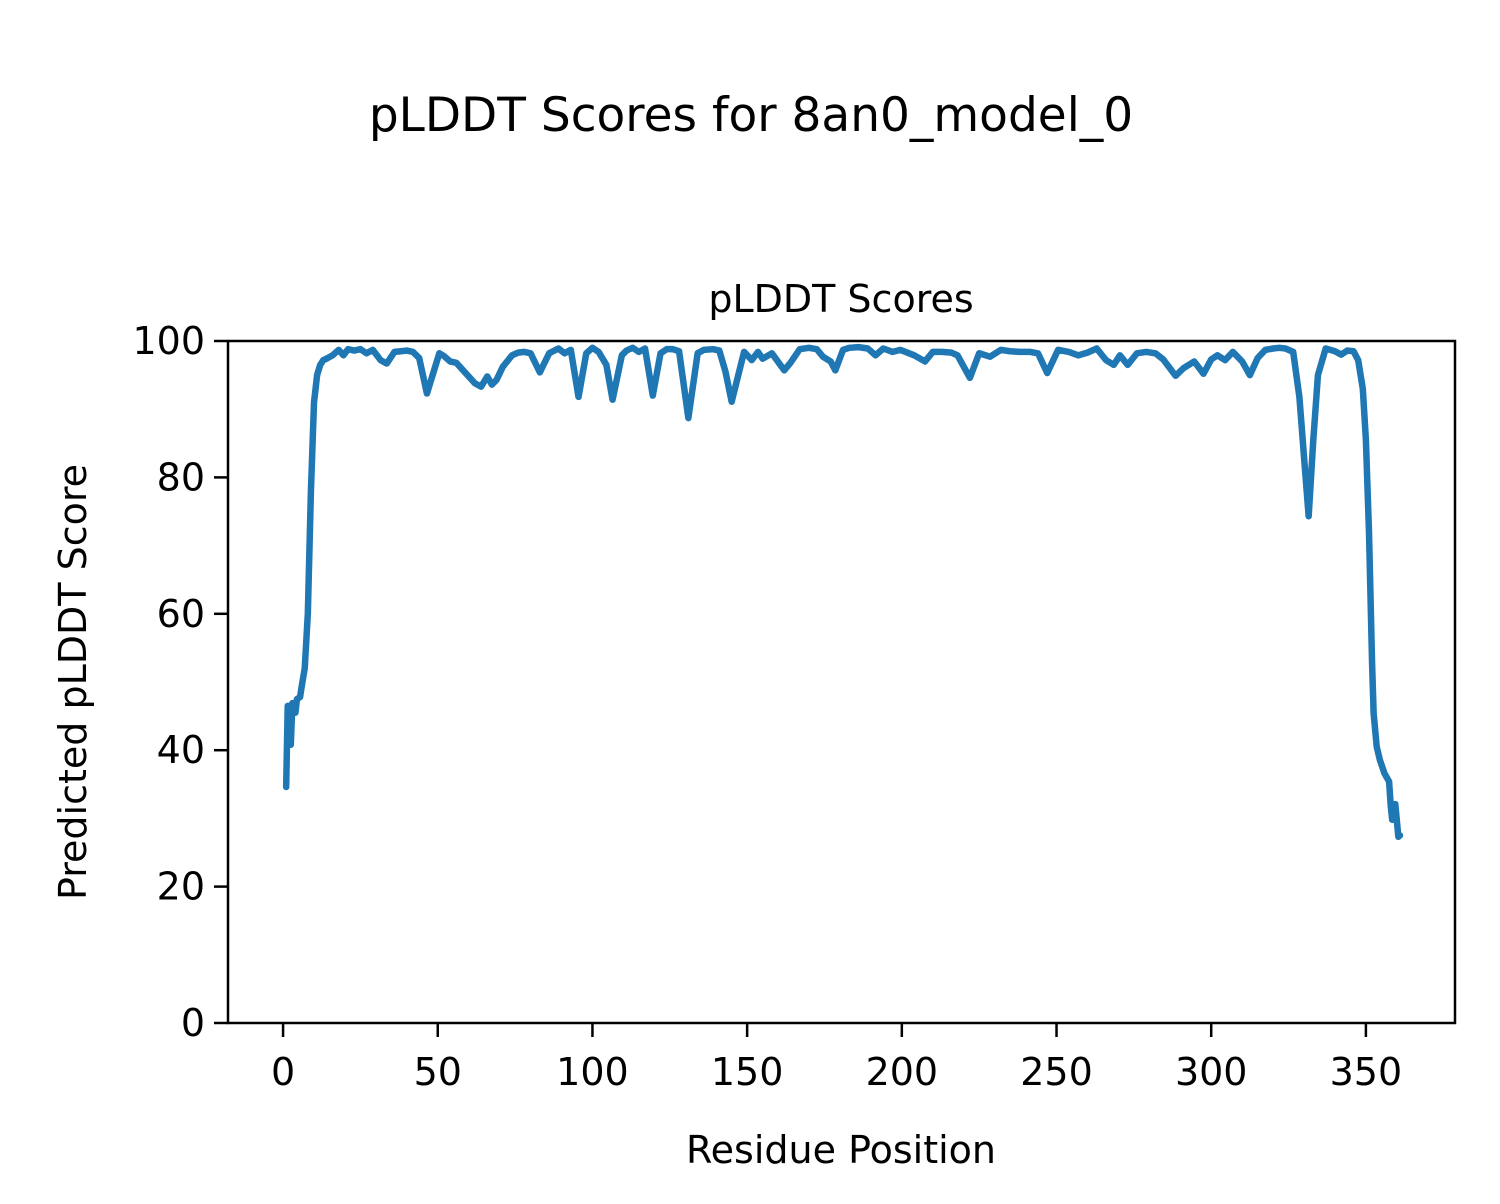 The width and height of the screenshot is (1500, 1204). I want to click on y-tick-label: 60, so click(181, 614).